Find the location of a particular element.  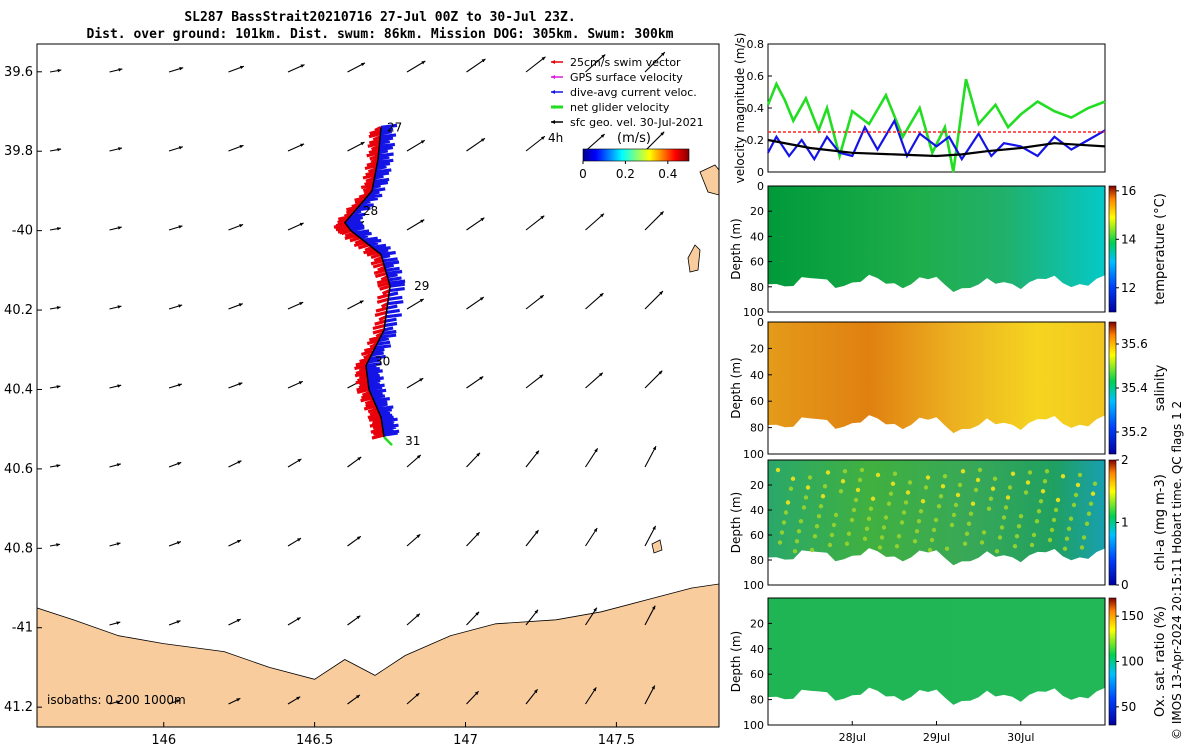

section-3-ytick-3: 80 is located at coordinates (757, 700).